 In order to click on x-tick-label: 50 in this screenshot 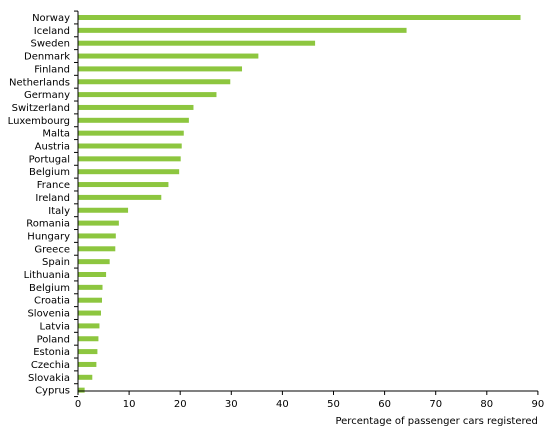, I will do `click(333, 404)`.